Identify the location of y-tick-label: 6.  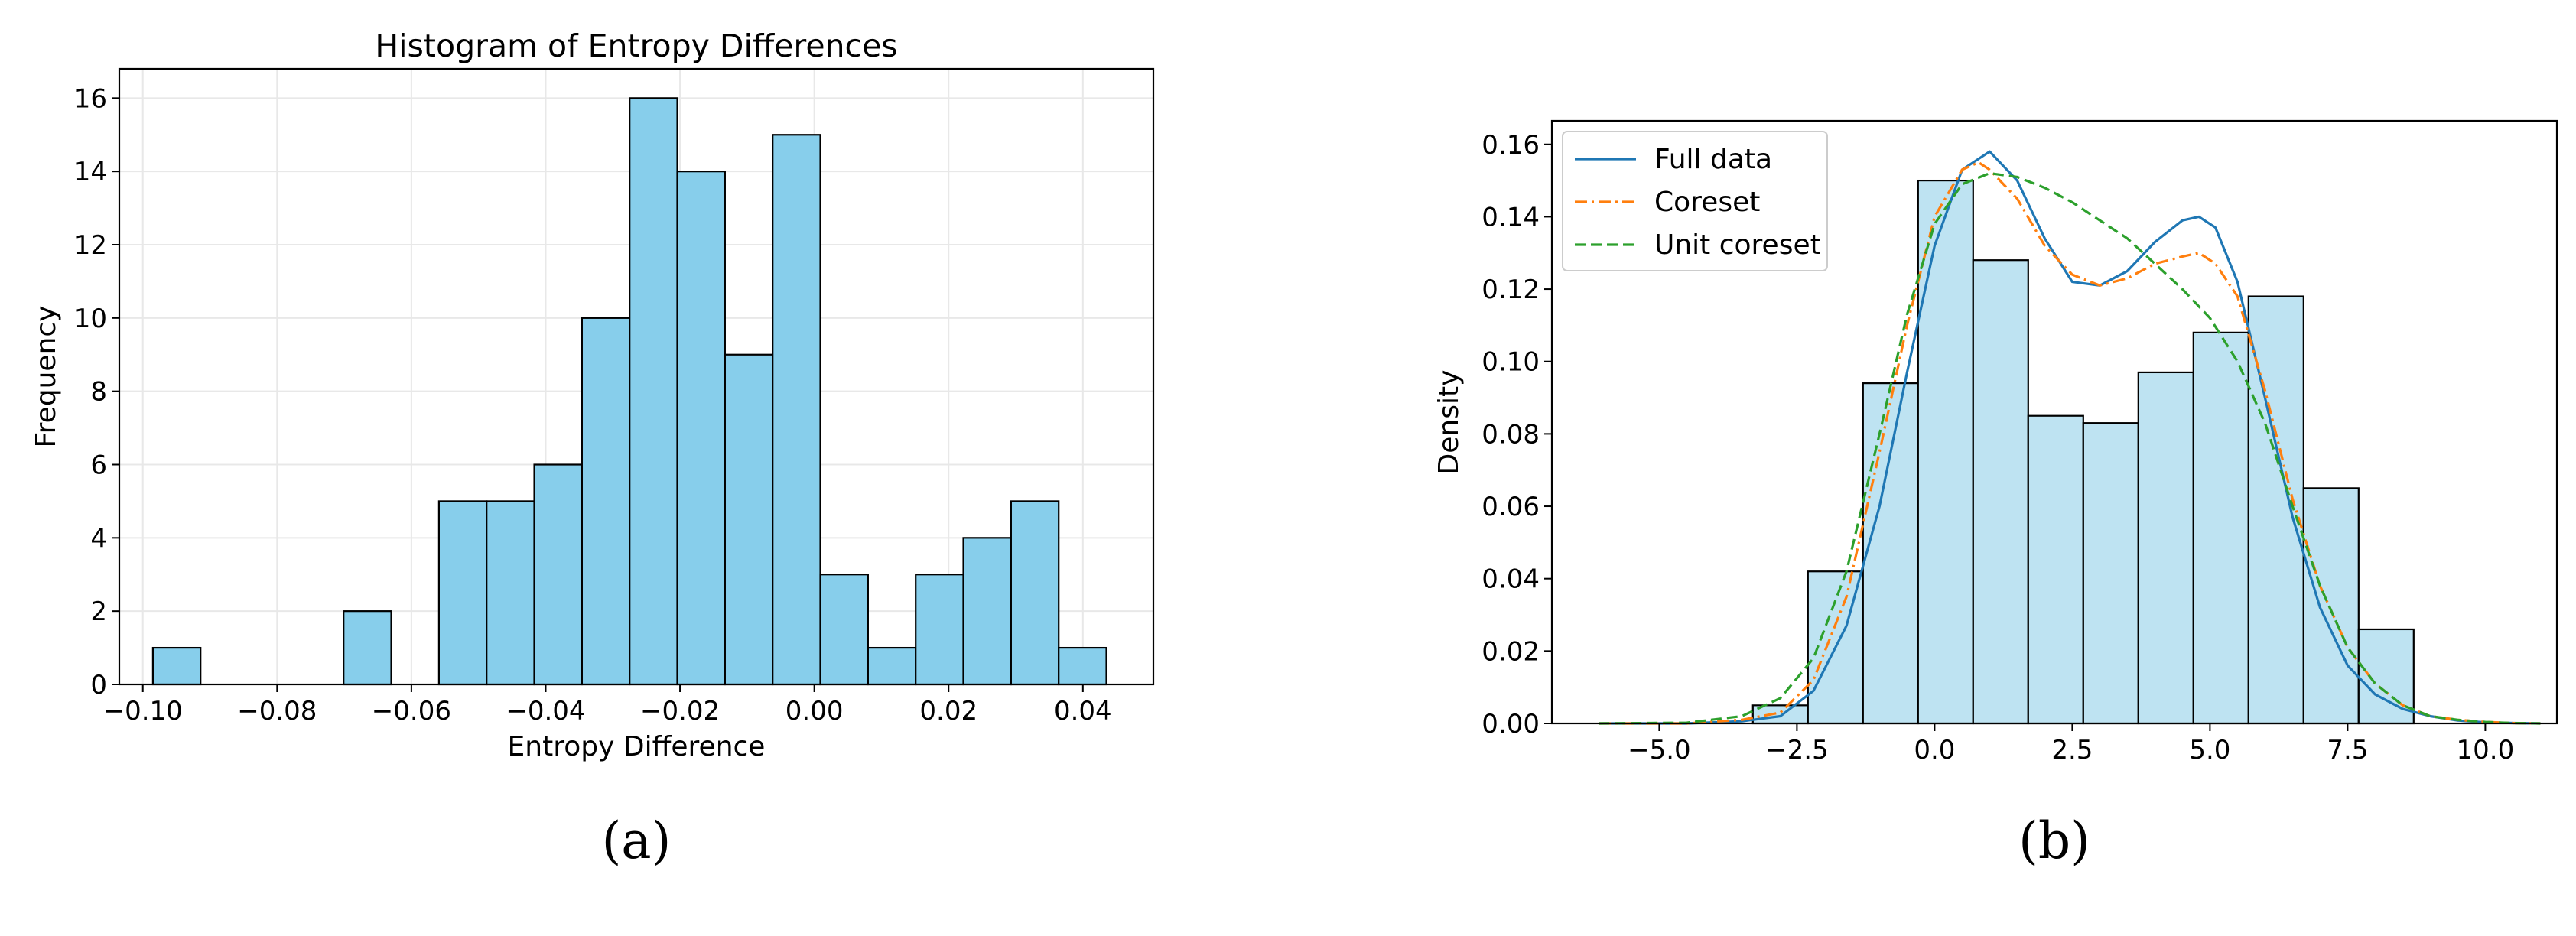
(98, 465).